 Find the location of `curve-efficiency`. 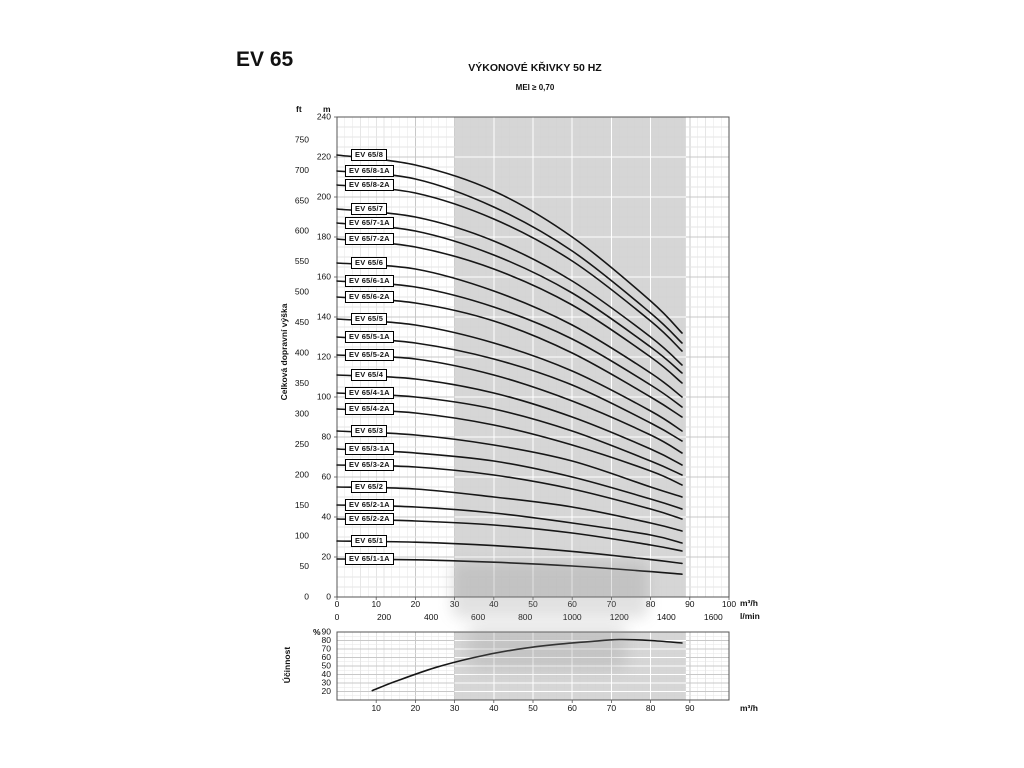

curve-efficiency is located at coordinates (527, 665).